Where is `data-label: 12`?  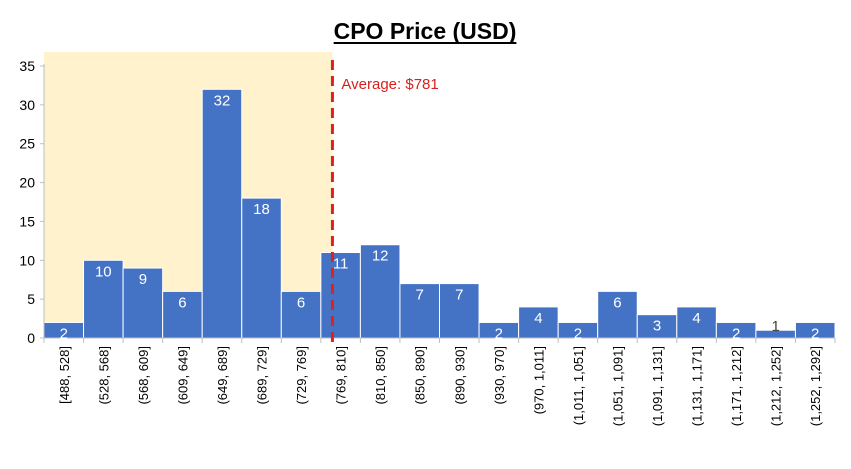
data-label: 12 is located at coordinates (380, 256).